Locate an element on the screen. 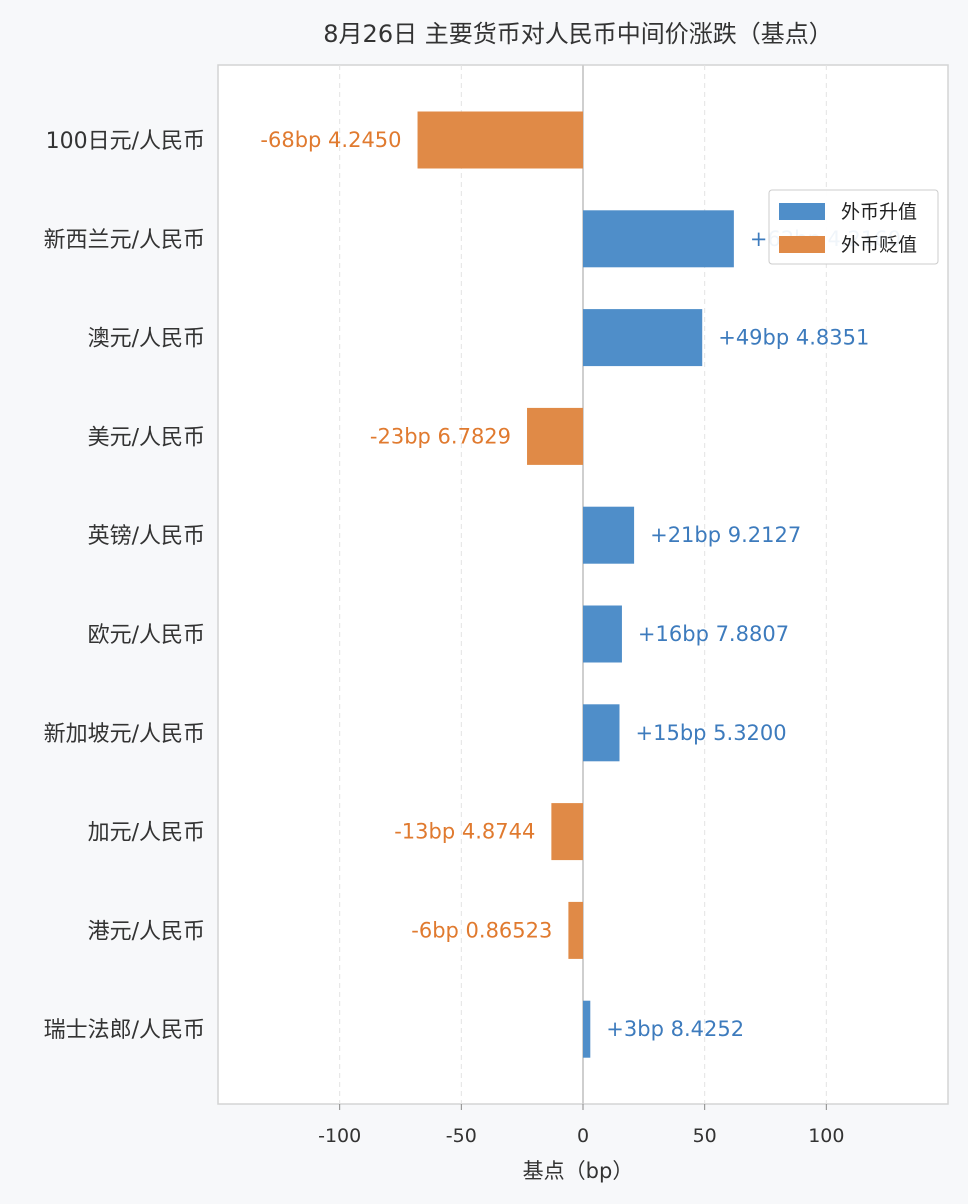  y-tick-label: 新加坡元/人民币 is located at coordinates (124, 734).